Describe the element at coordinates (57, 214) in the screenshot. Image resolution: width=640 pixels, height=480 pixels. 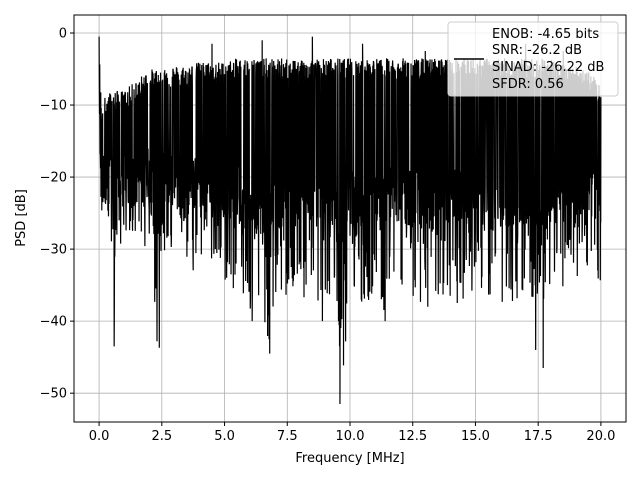
I see `y-axis-ticks: 0 −10 −20 −30 −40 −50` at that location.